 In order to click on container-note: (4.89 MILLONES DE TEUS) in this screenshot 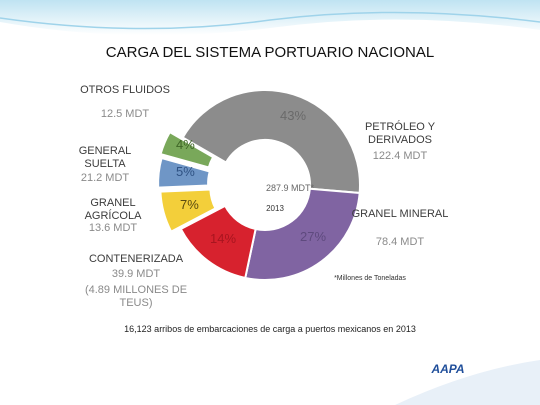, I will do `click(136, 296)`.